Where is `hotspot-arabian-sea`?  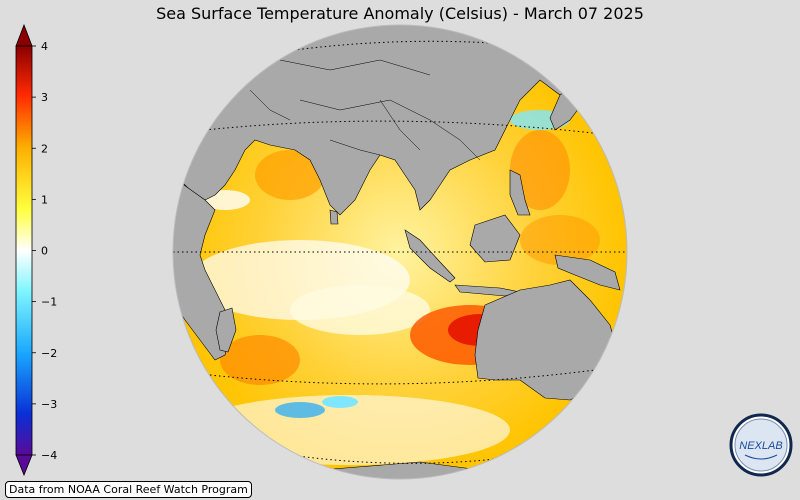
hotspot-arabian-sea is located at coordinates (290, 175).